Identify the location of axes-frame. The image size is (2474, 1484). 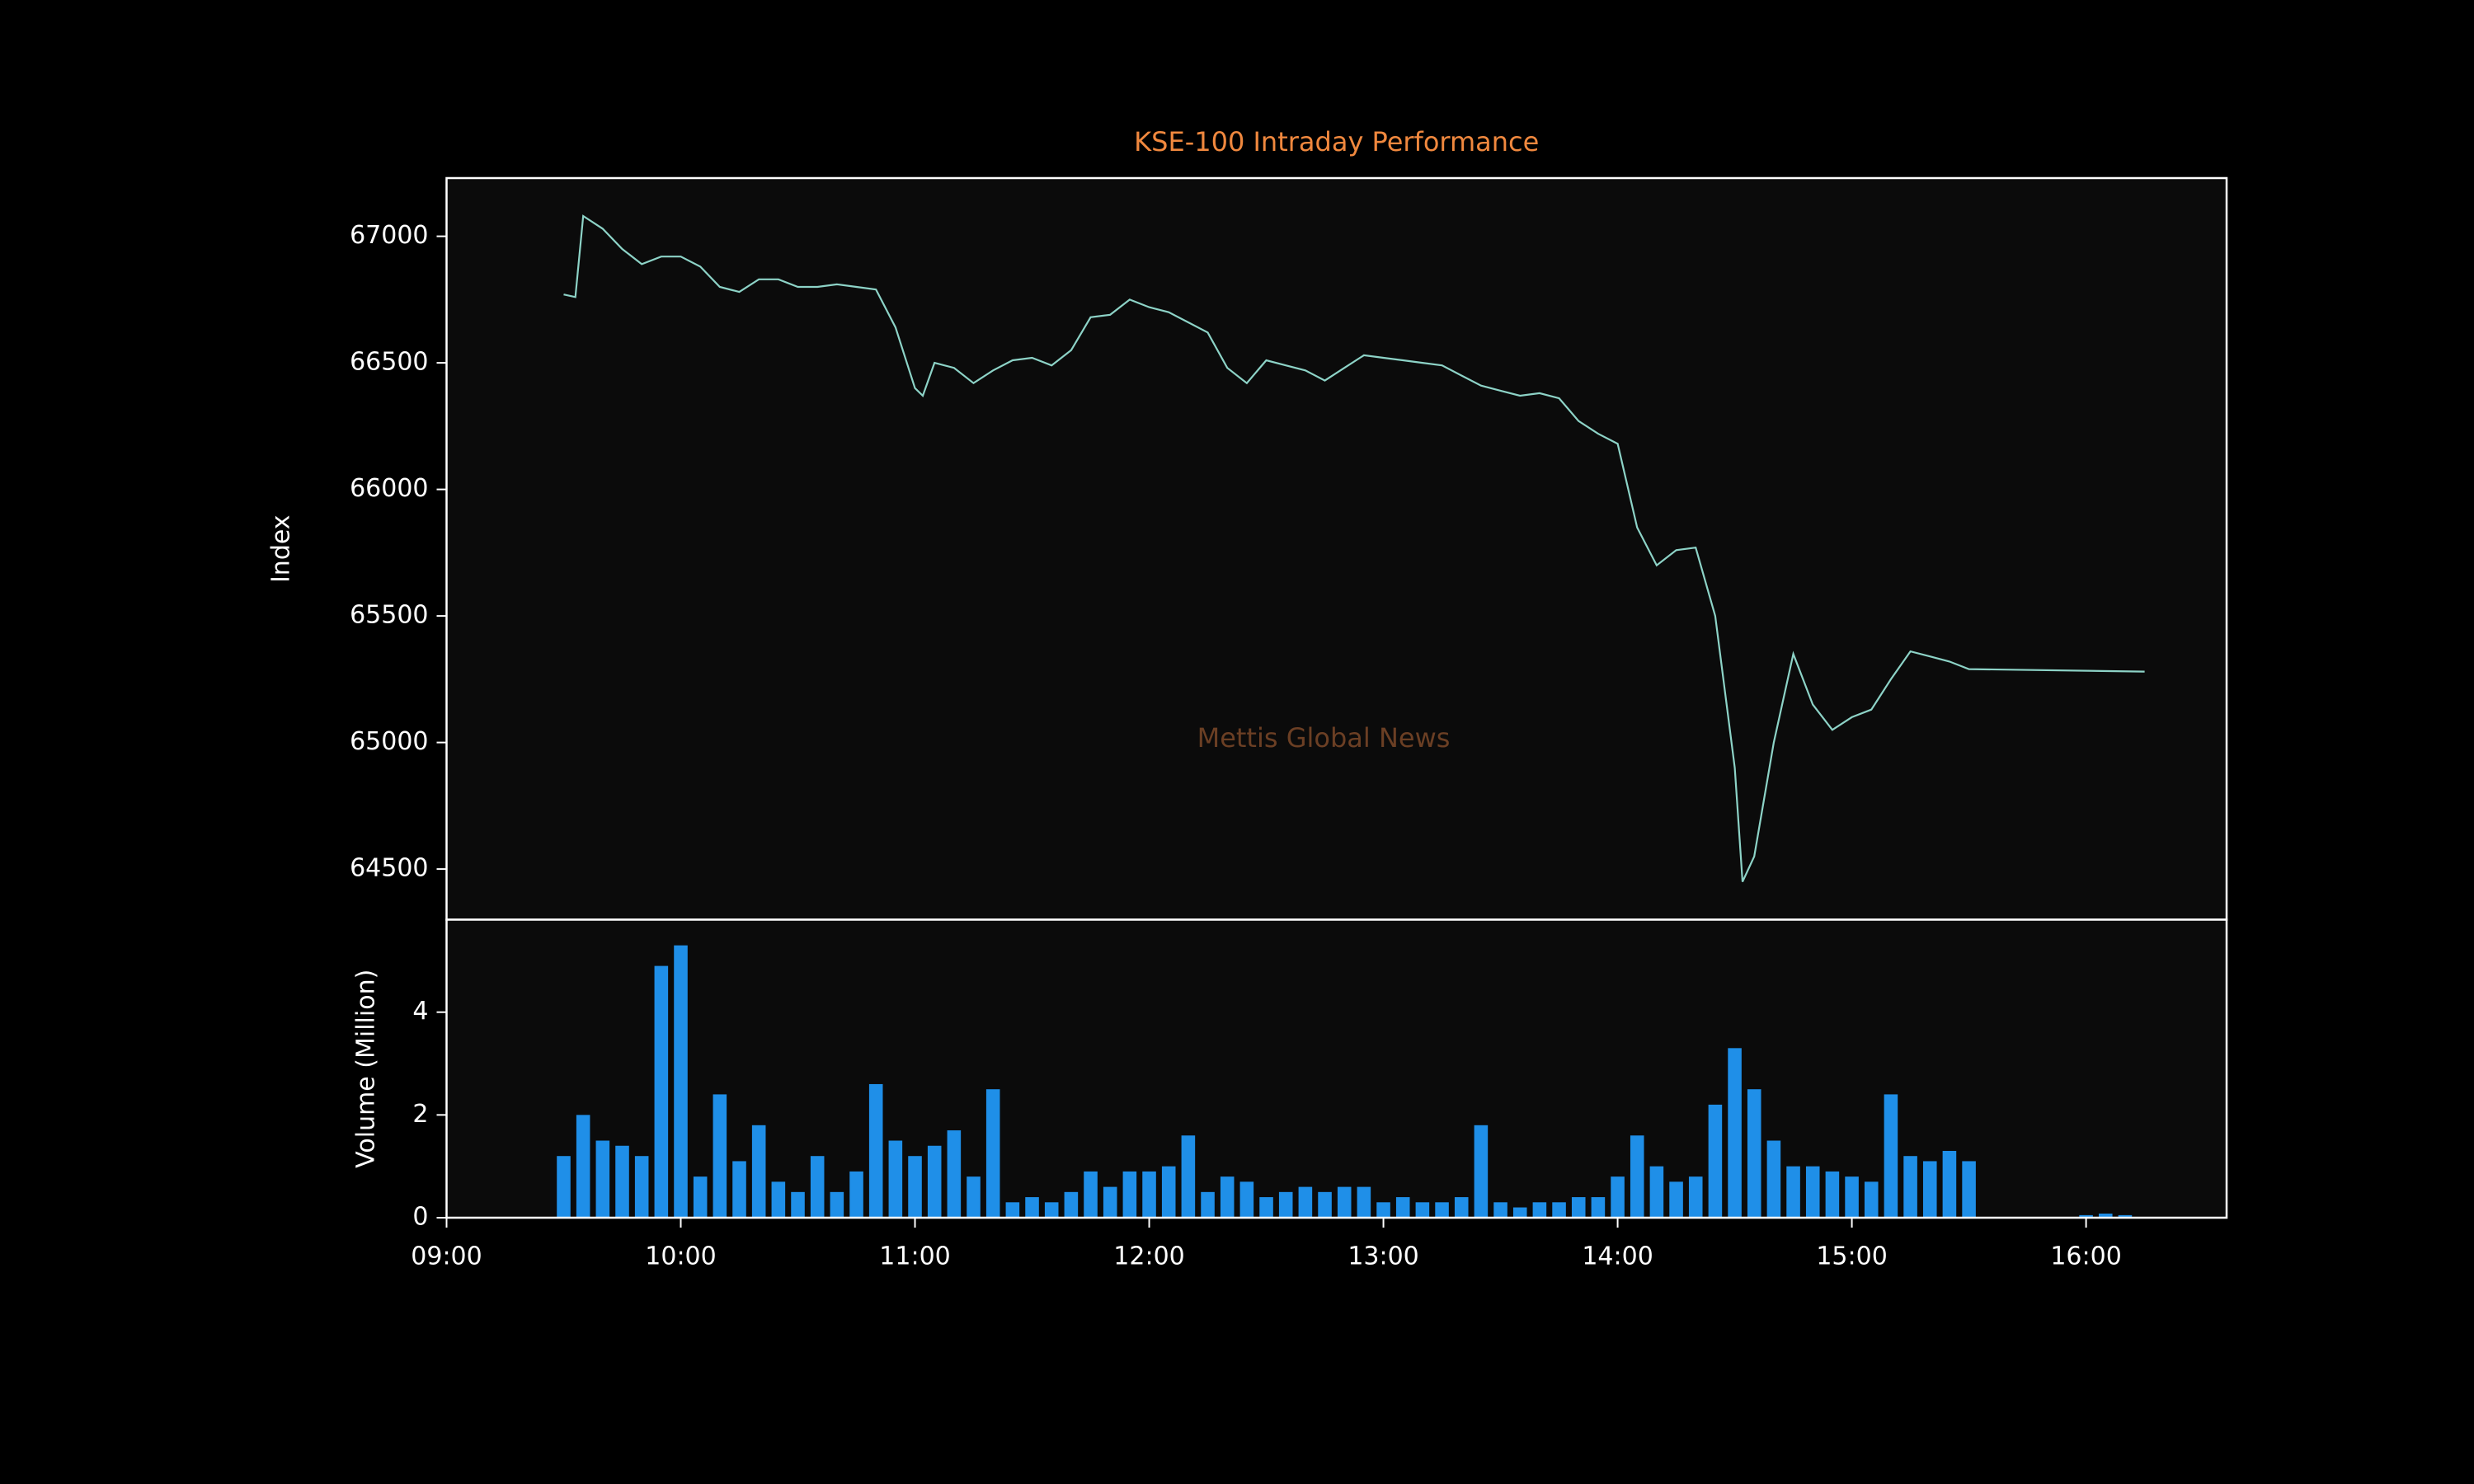
(1336, 1068).